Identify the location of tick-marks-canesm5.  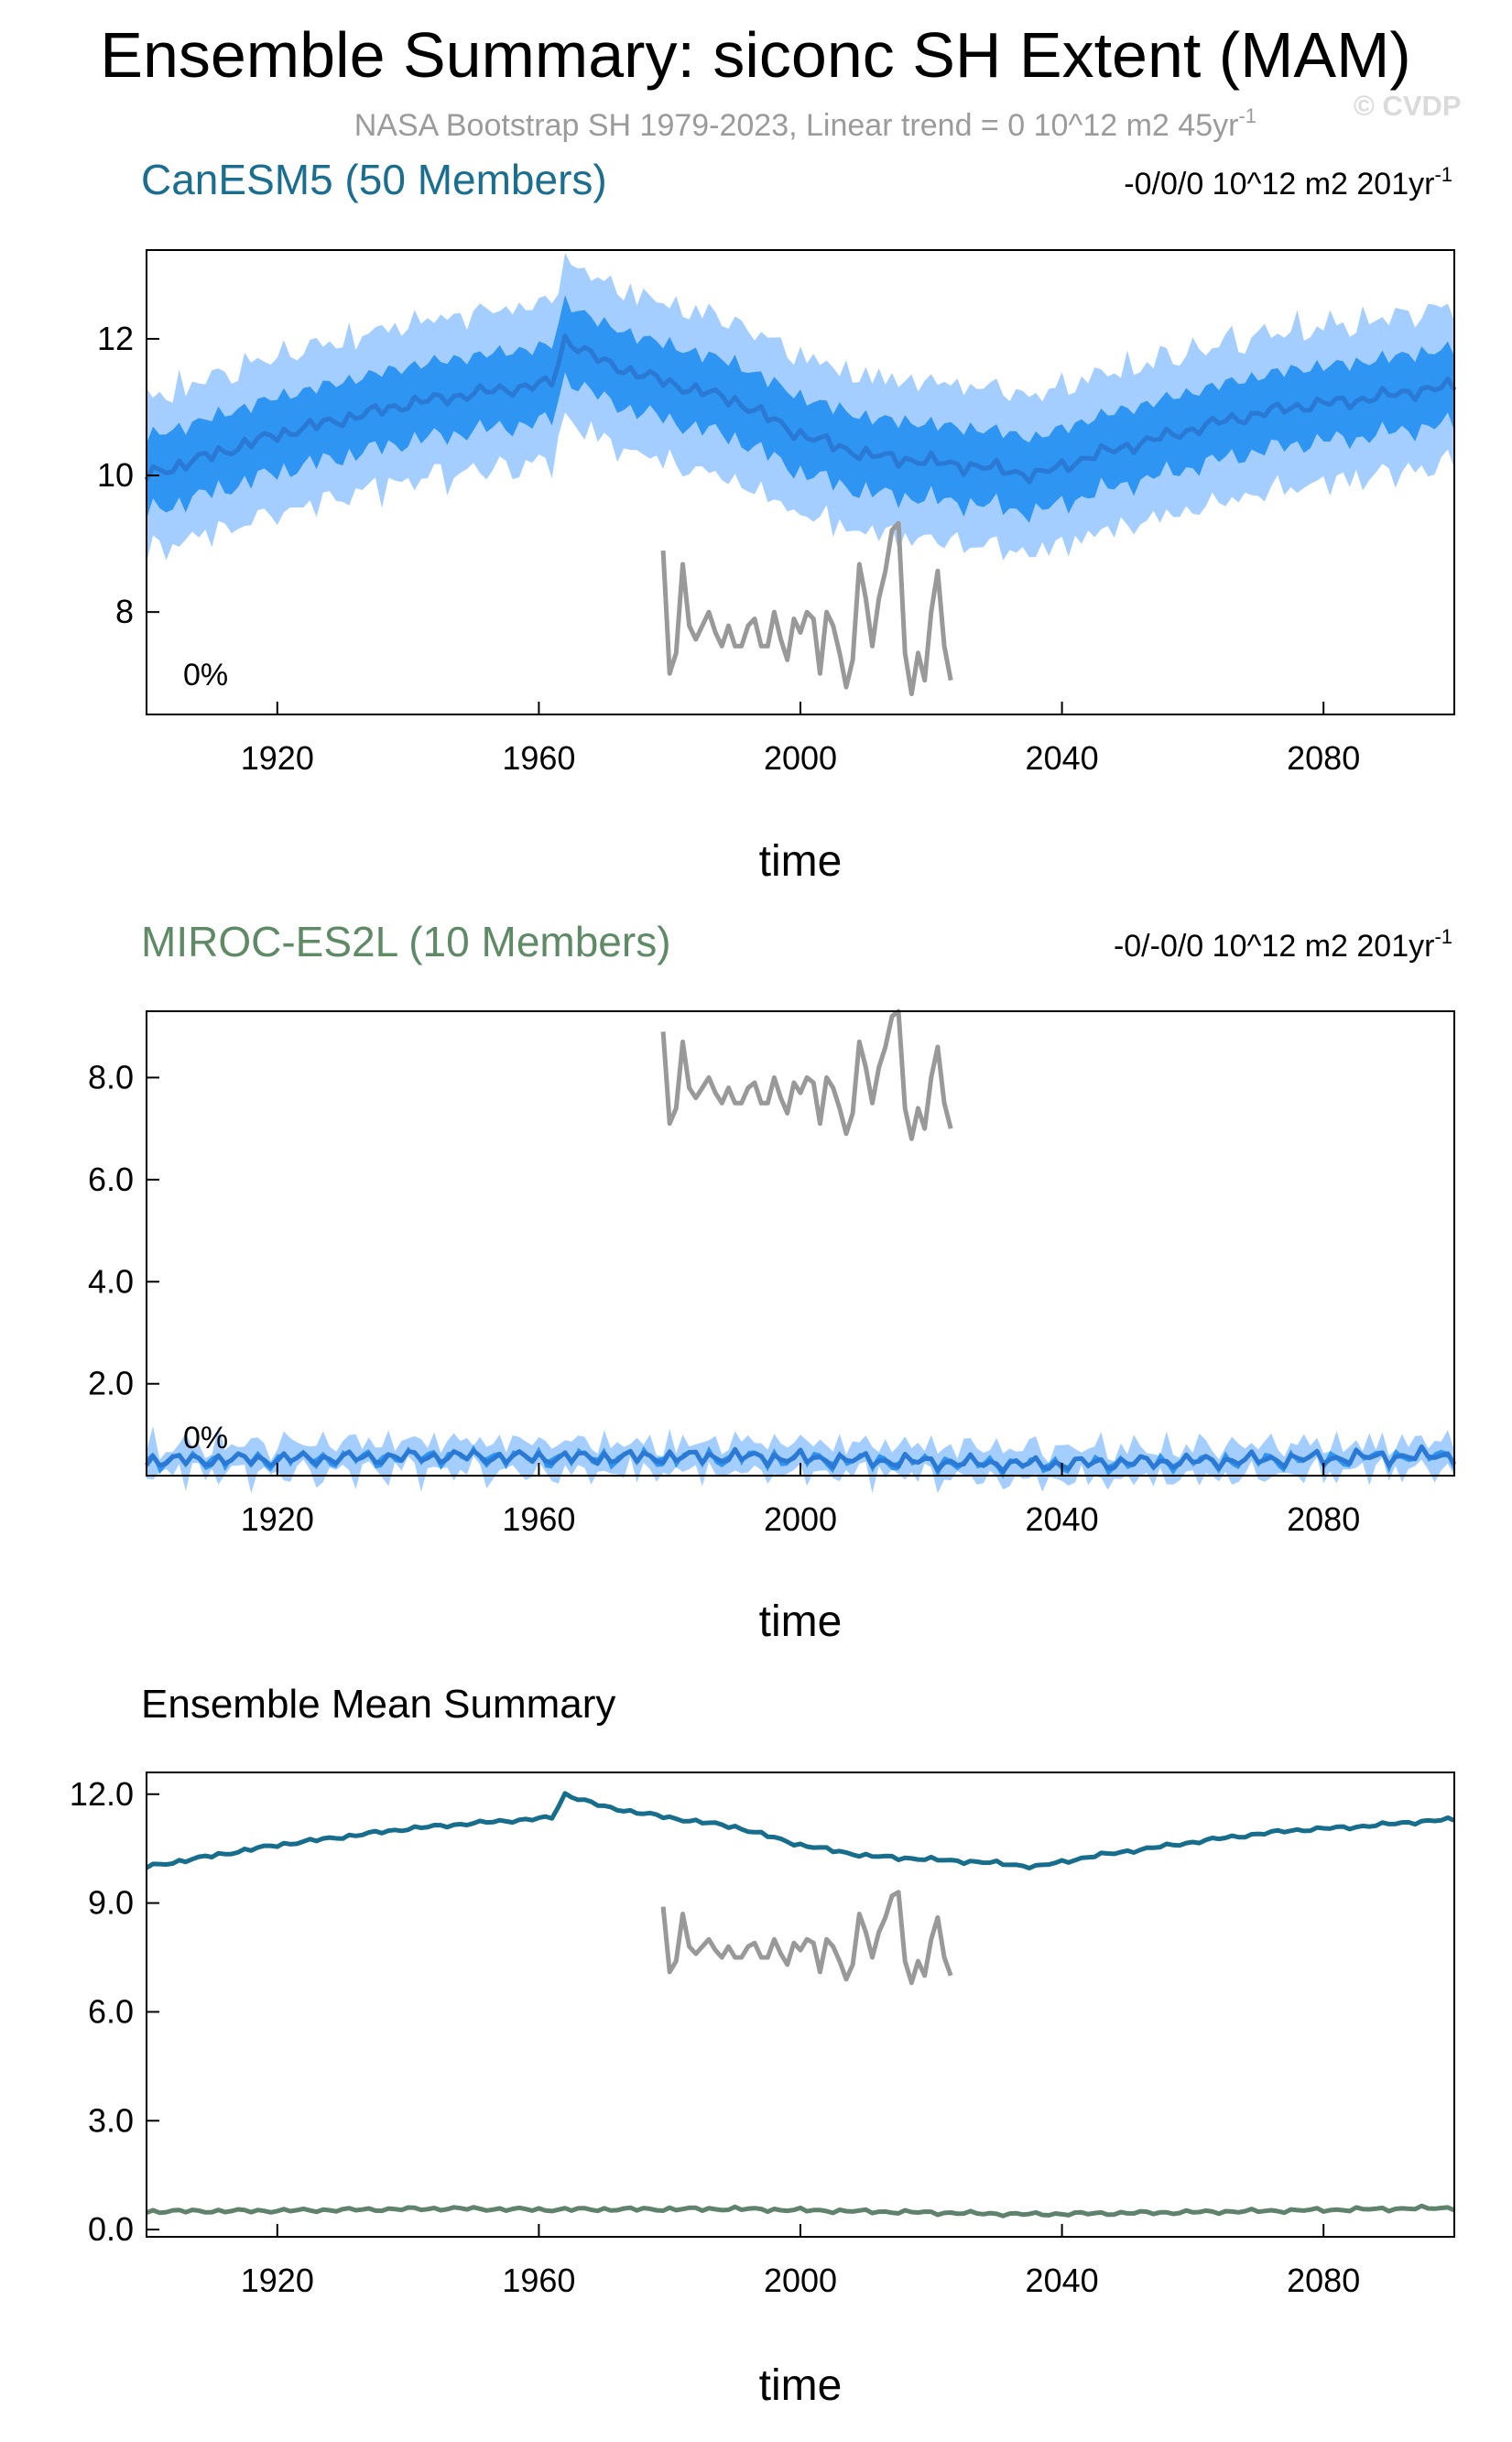
(736, 525).